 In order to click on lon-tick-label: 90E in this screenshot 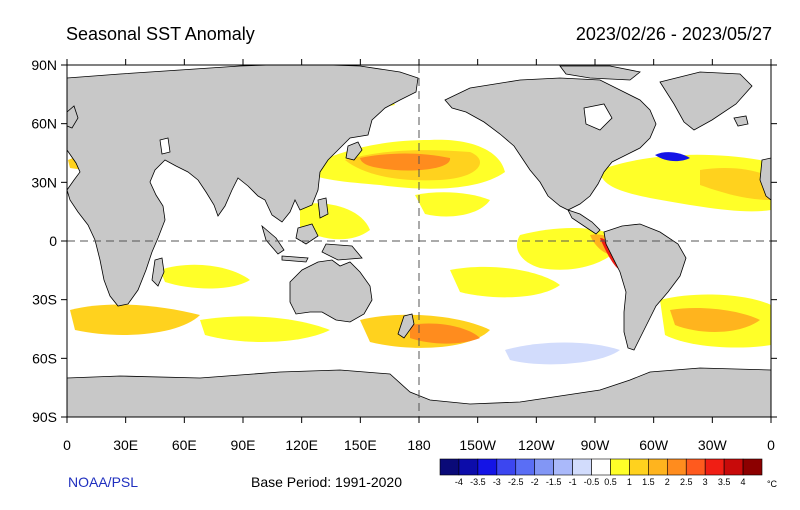, I will do `click(243, 445)`.